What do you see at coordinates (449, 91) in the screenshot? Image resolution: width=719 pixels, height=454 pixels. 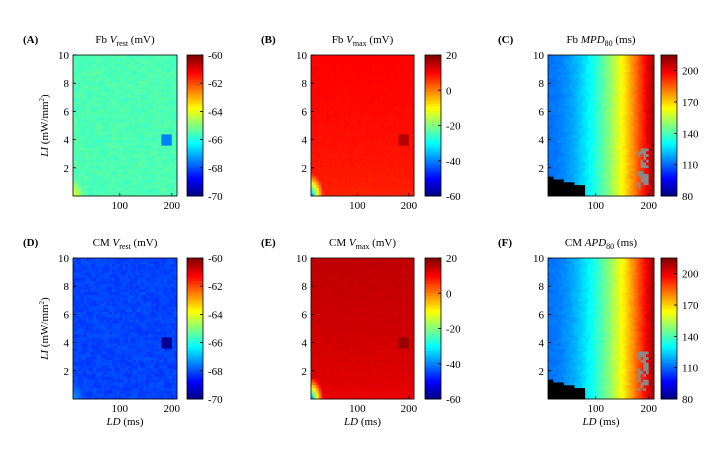 I see `colorbar-tick-label: 0` at bounding box center [449, 91].